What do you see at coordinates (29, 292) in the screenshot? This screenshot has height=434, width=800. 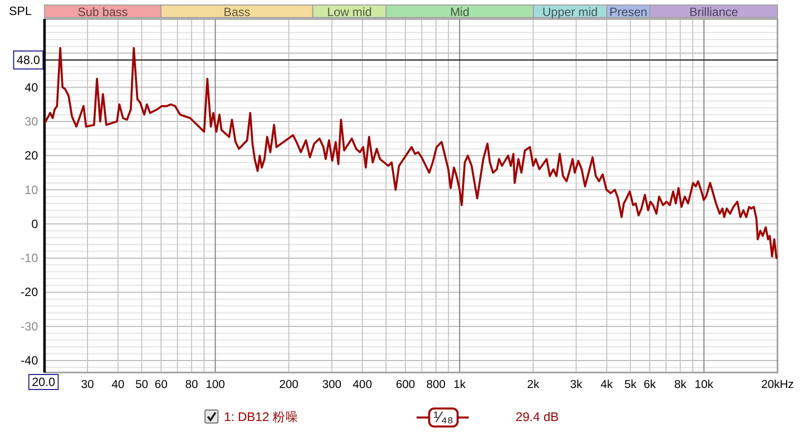 I see `y-tick-label: -20` at bounding box center [29, 292].